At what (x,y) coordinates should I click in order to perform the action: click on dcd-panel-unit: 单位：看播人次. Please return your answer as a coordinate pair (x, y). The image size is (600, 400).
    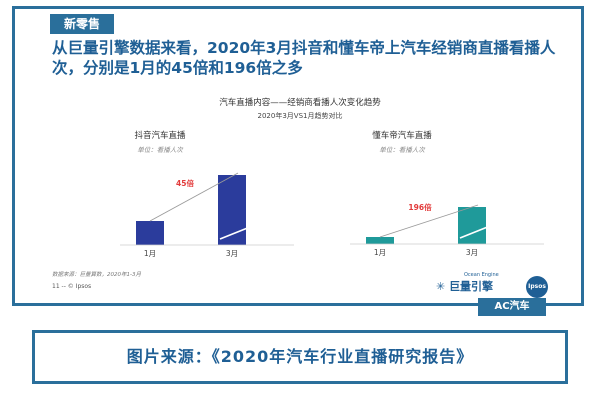
    Looking at the image, I should click on (402, 150).